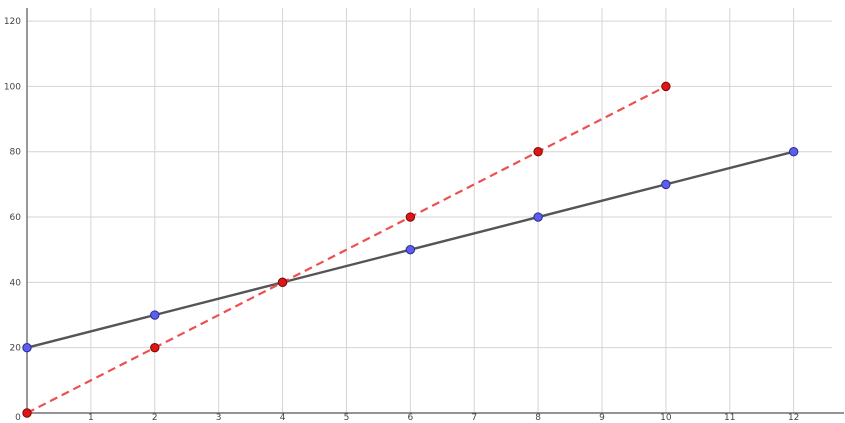  What do you see at coordinates (91, 418) in the screenshot?
I see `x-tick-label: 1` at bounding box center [91, 418].